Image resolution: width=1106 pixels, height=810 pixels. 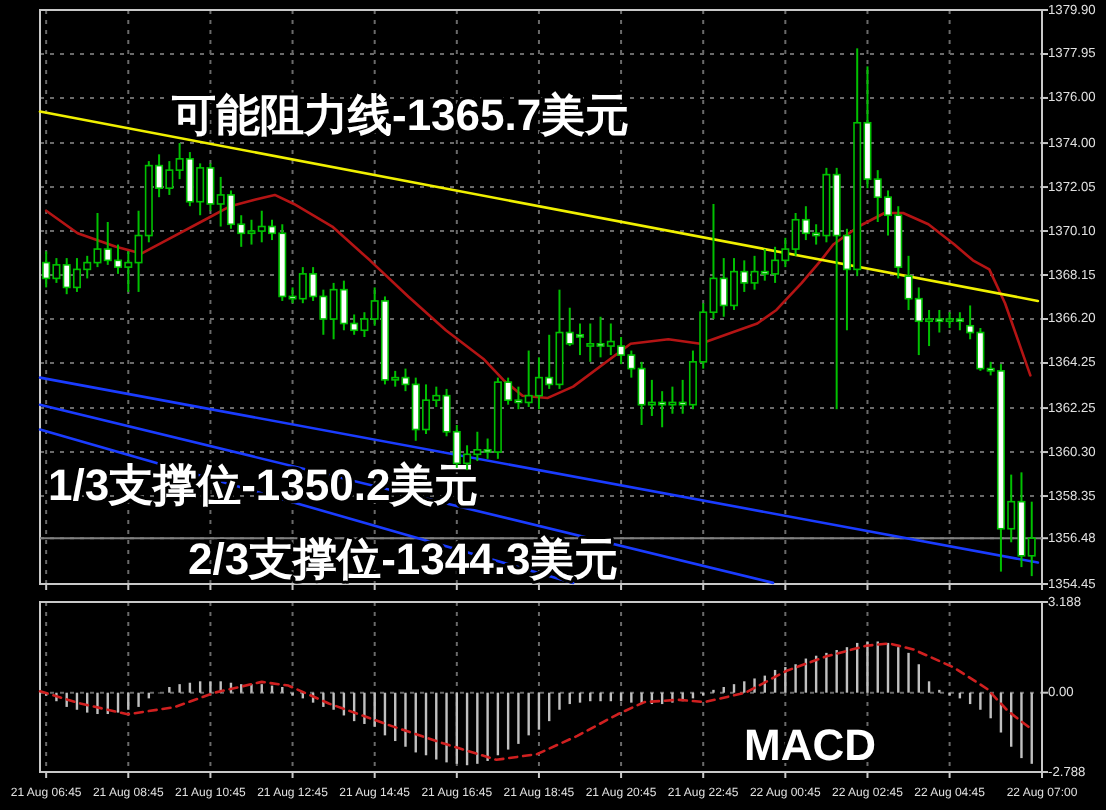 What do you see at coordinates (400, 115) in the screenshot?
I see `annotation: 可能阻力线-1365.7美元` at bounding box center [400, 115].